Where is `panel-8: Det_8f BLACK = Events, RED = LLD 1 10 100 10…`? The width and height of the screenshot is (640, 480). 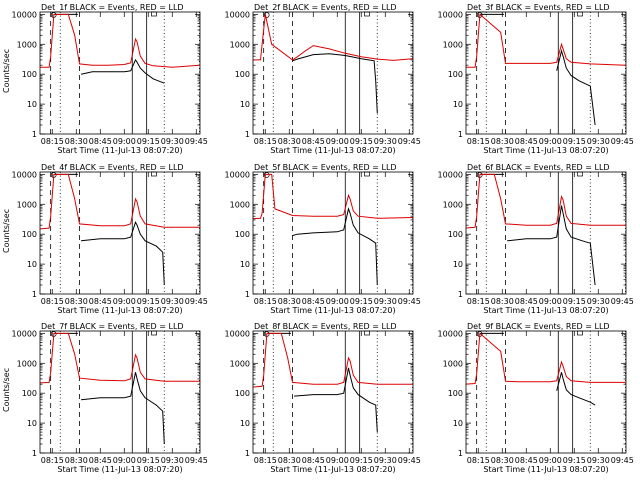
panel-8: Det_8f BLACK = Events, RED = LLD 1 10 100 10… is located at coordinates (323, 398).